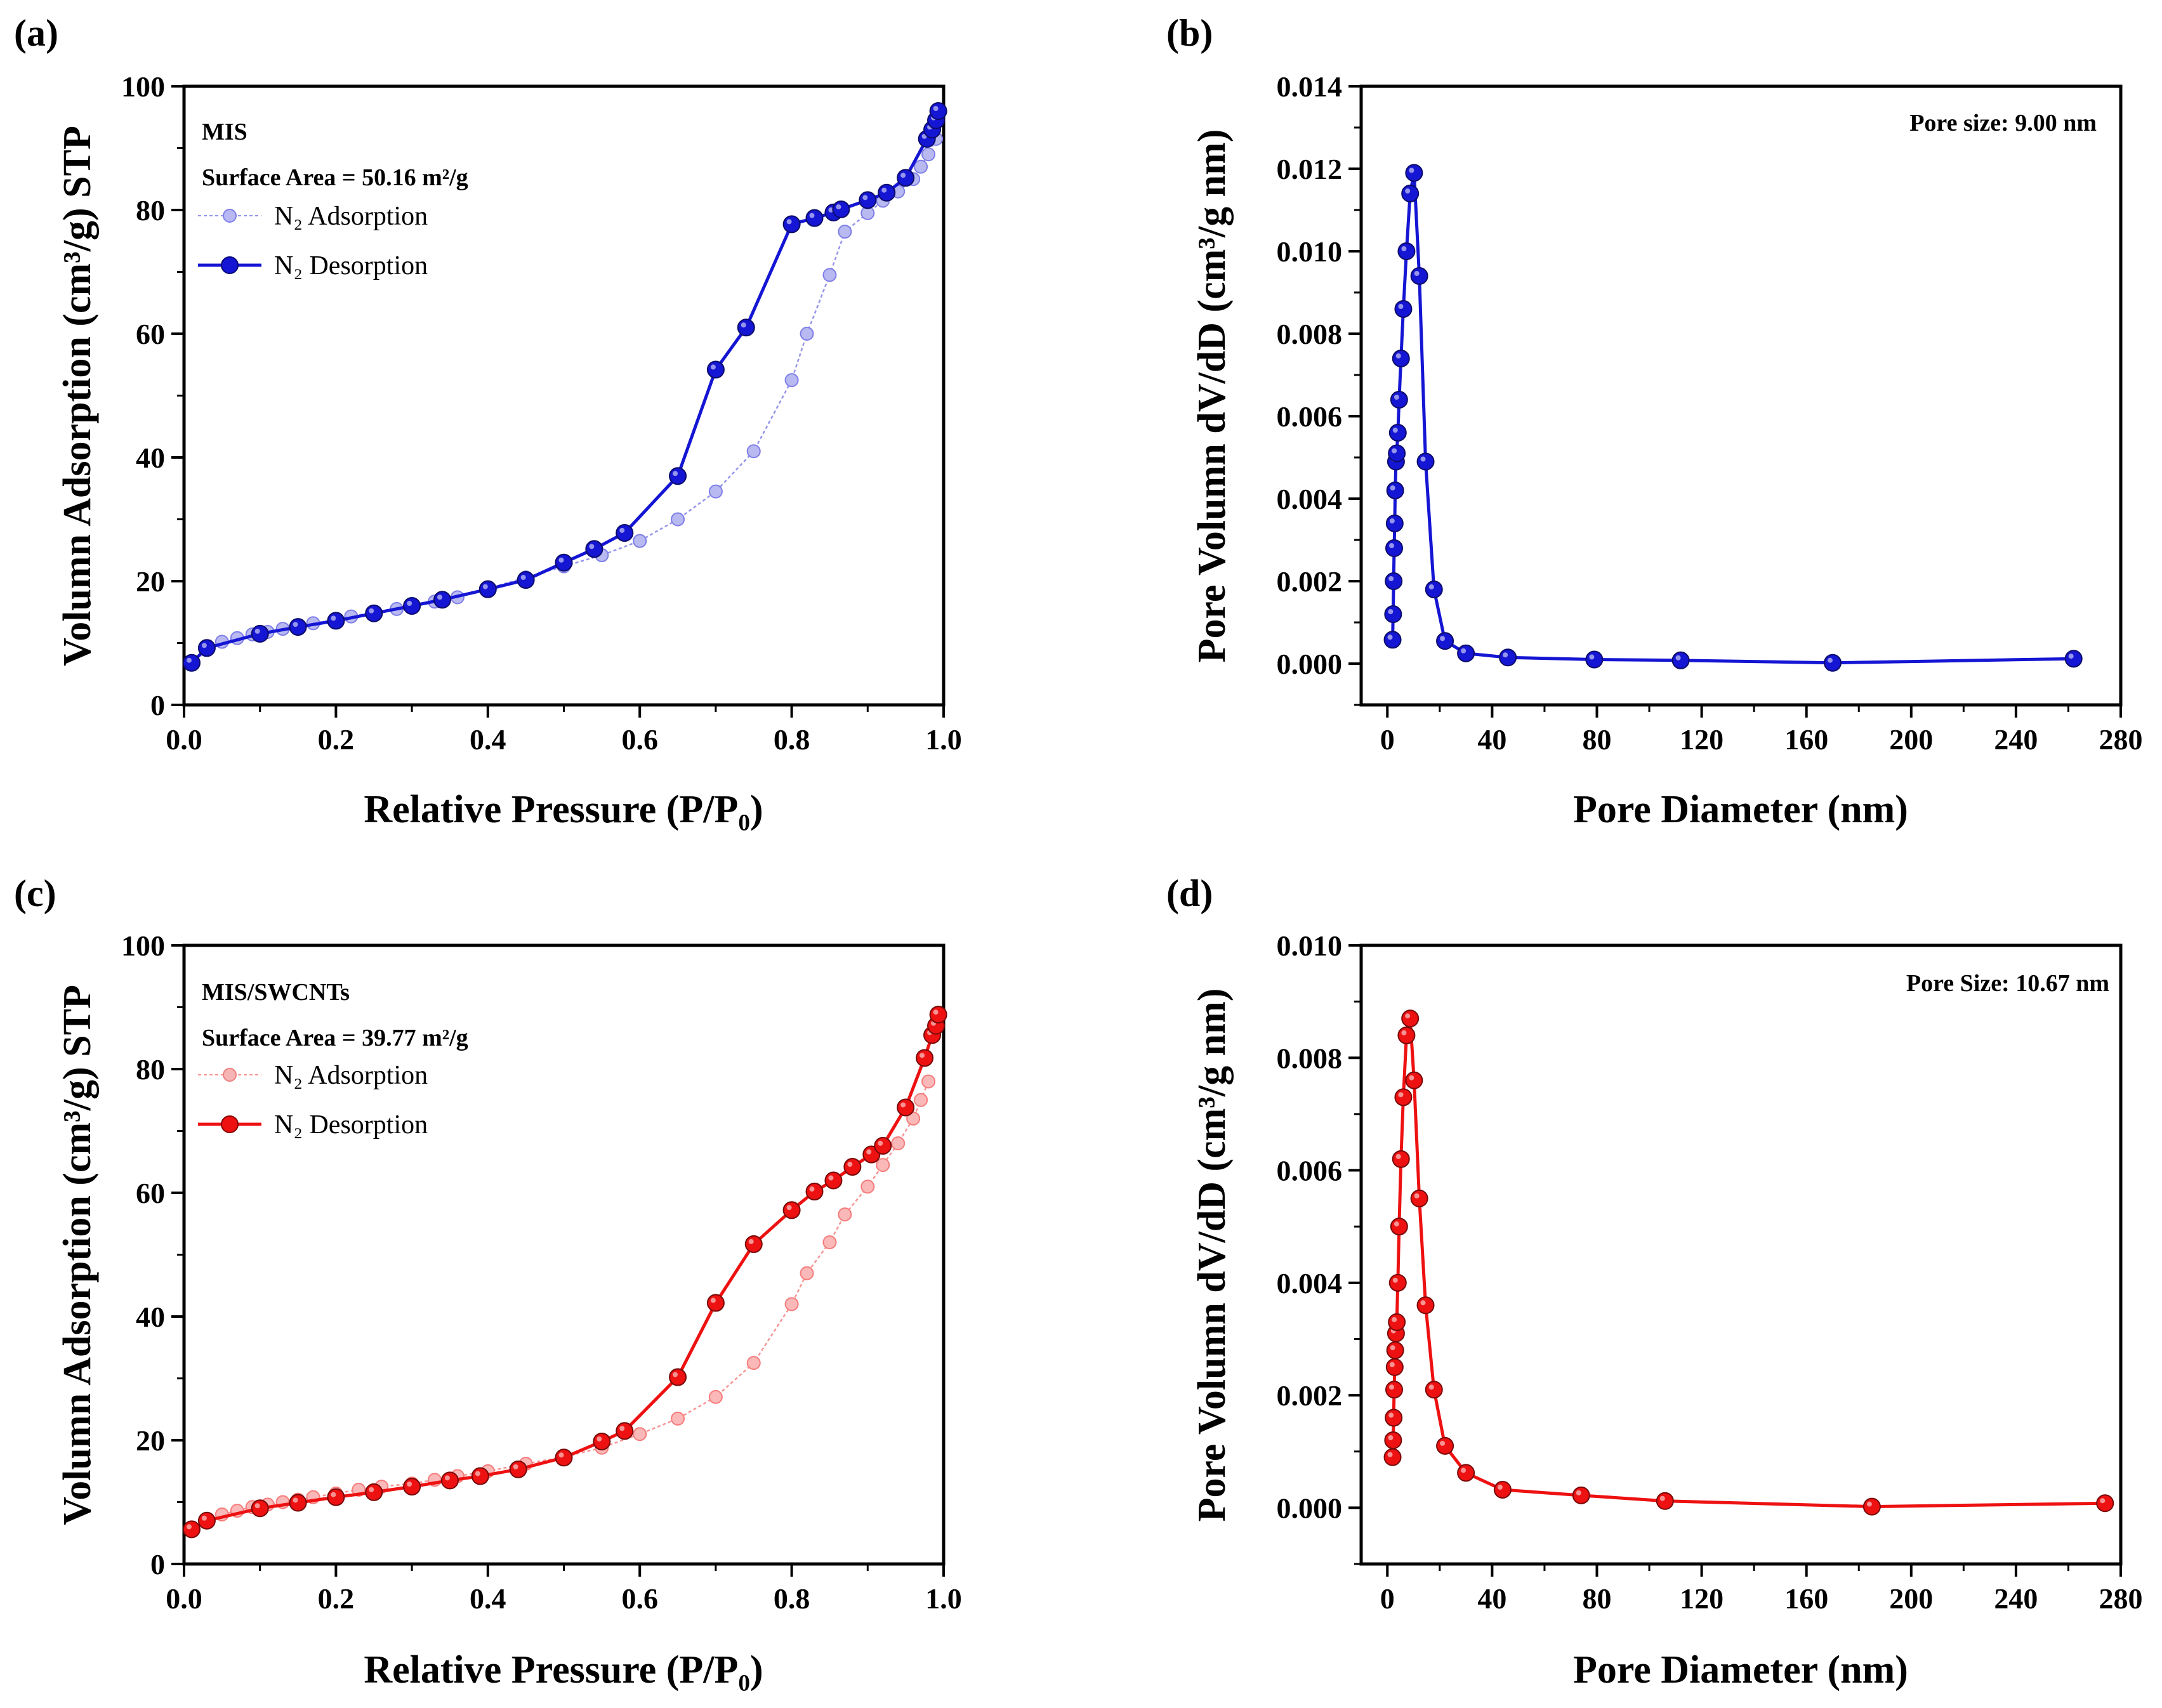 The height and width of the screenshot is (1708, 2162). What do you see at coordinates (1212, 1255) in the screenshot?
I see `y-axis-label: Pore Volumn dV/dD (cm³/g nm)` at bounding box center [1212, 1255].